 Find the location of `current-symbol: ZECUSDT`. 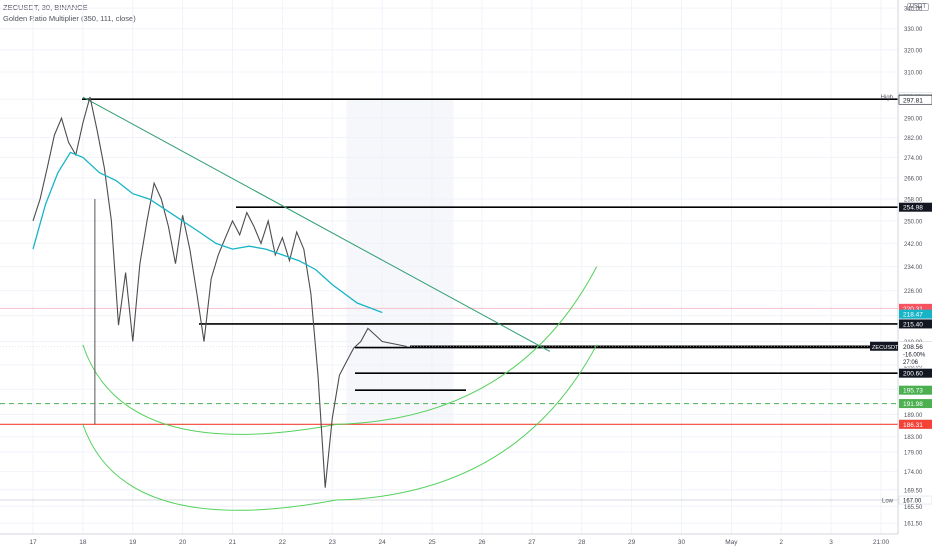

current-symbol: ZECUSDT is located at coordinates (885, 348).